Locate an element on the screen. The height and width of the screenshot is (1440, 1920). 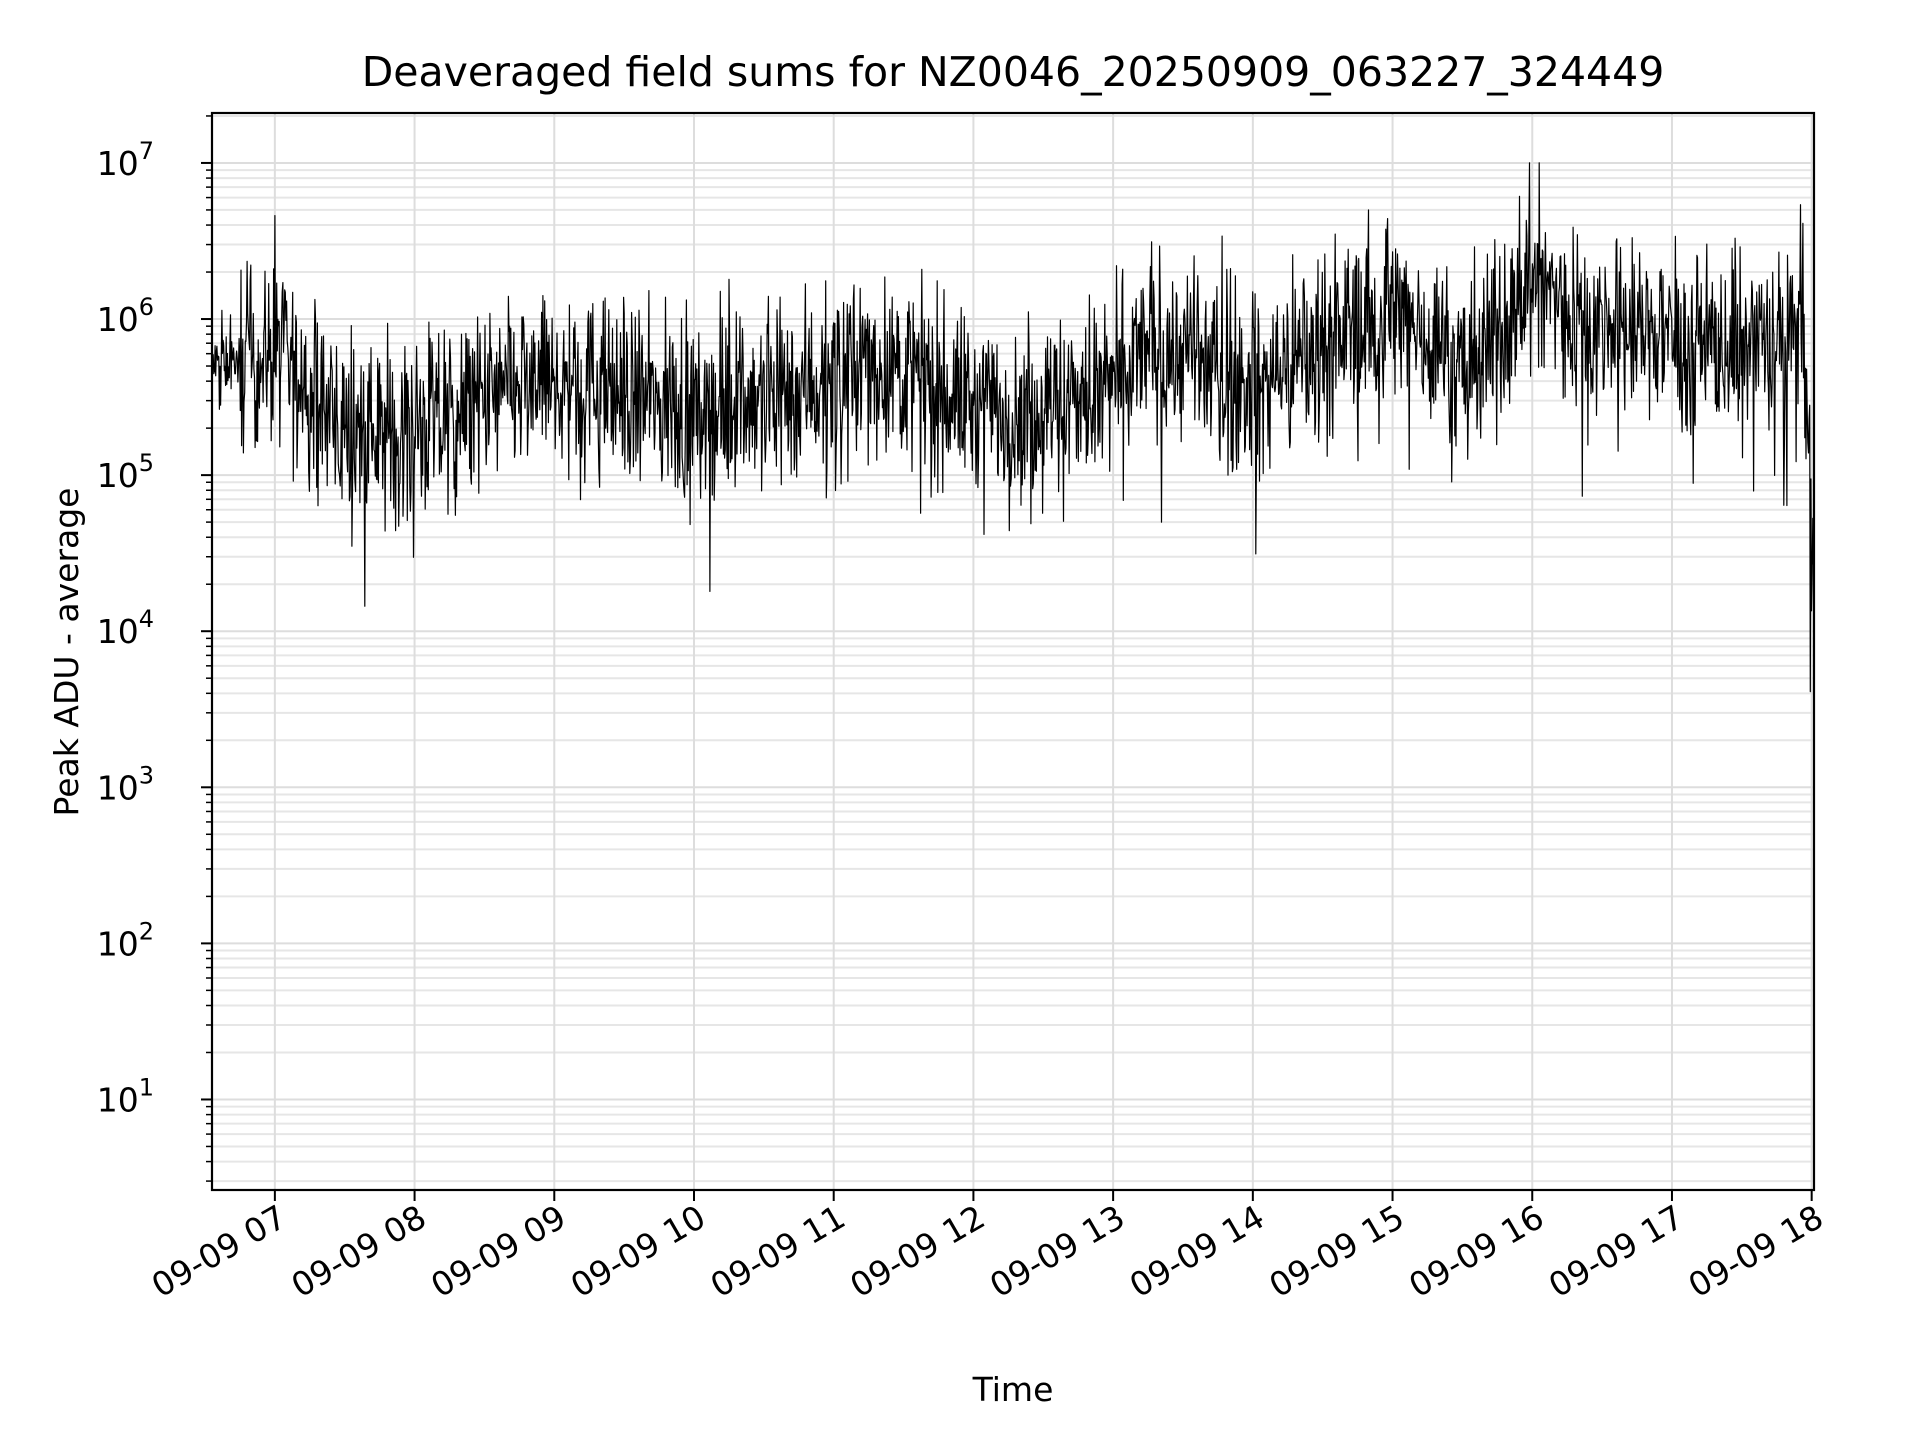
y-tick-label: 10³ is located at coordinates (125, 784).